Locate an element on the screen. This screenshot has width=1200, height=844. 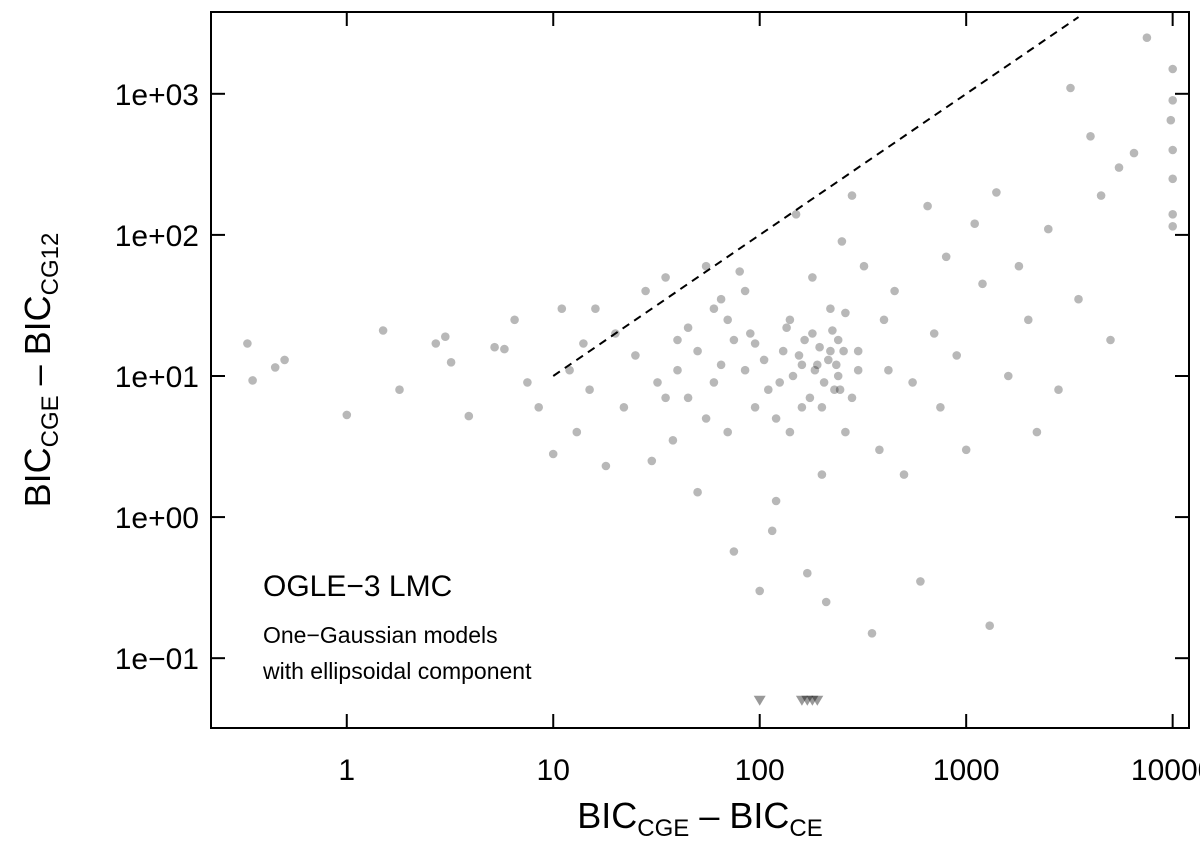
x-tick-label: 1 is located at coordinates (346, 770).